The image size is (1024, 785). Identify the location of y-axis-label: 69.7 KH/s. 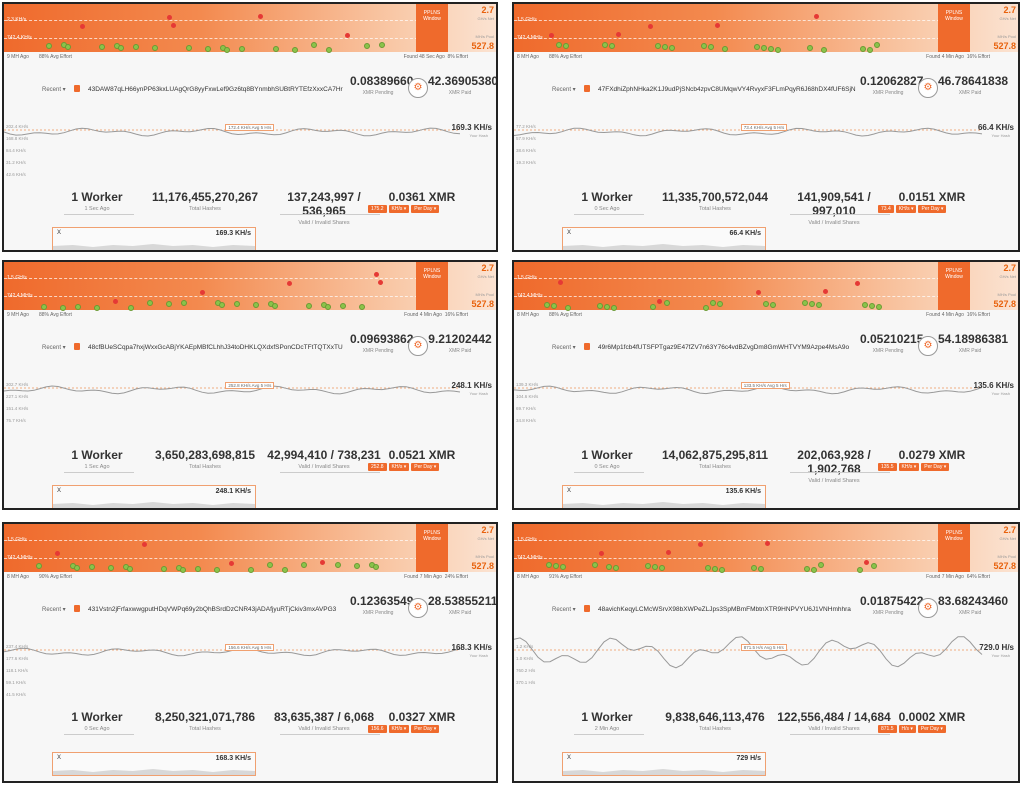
(526, 408).